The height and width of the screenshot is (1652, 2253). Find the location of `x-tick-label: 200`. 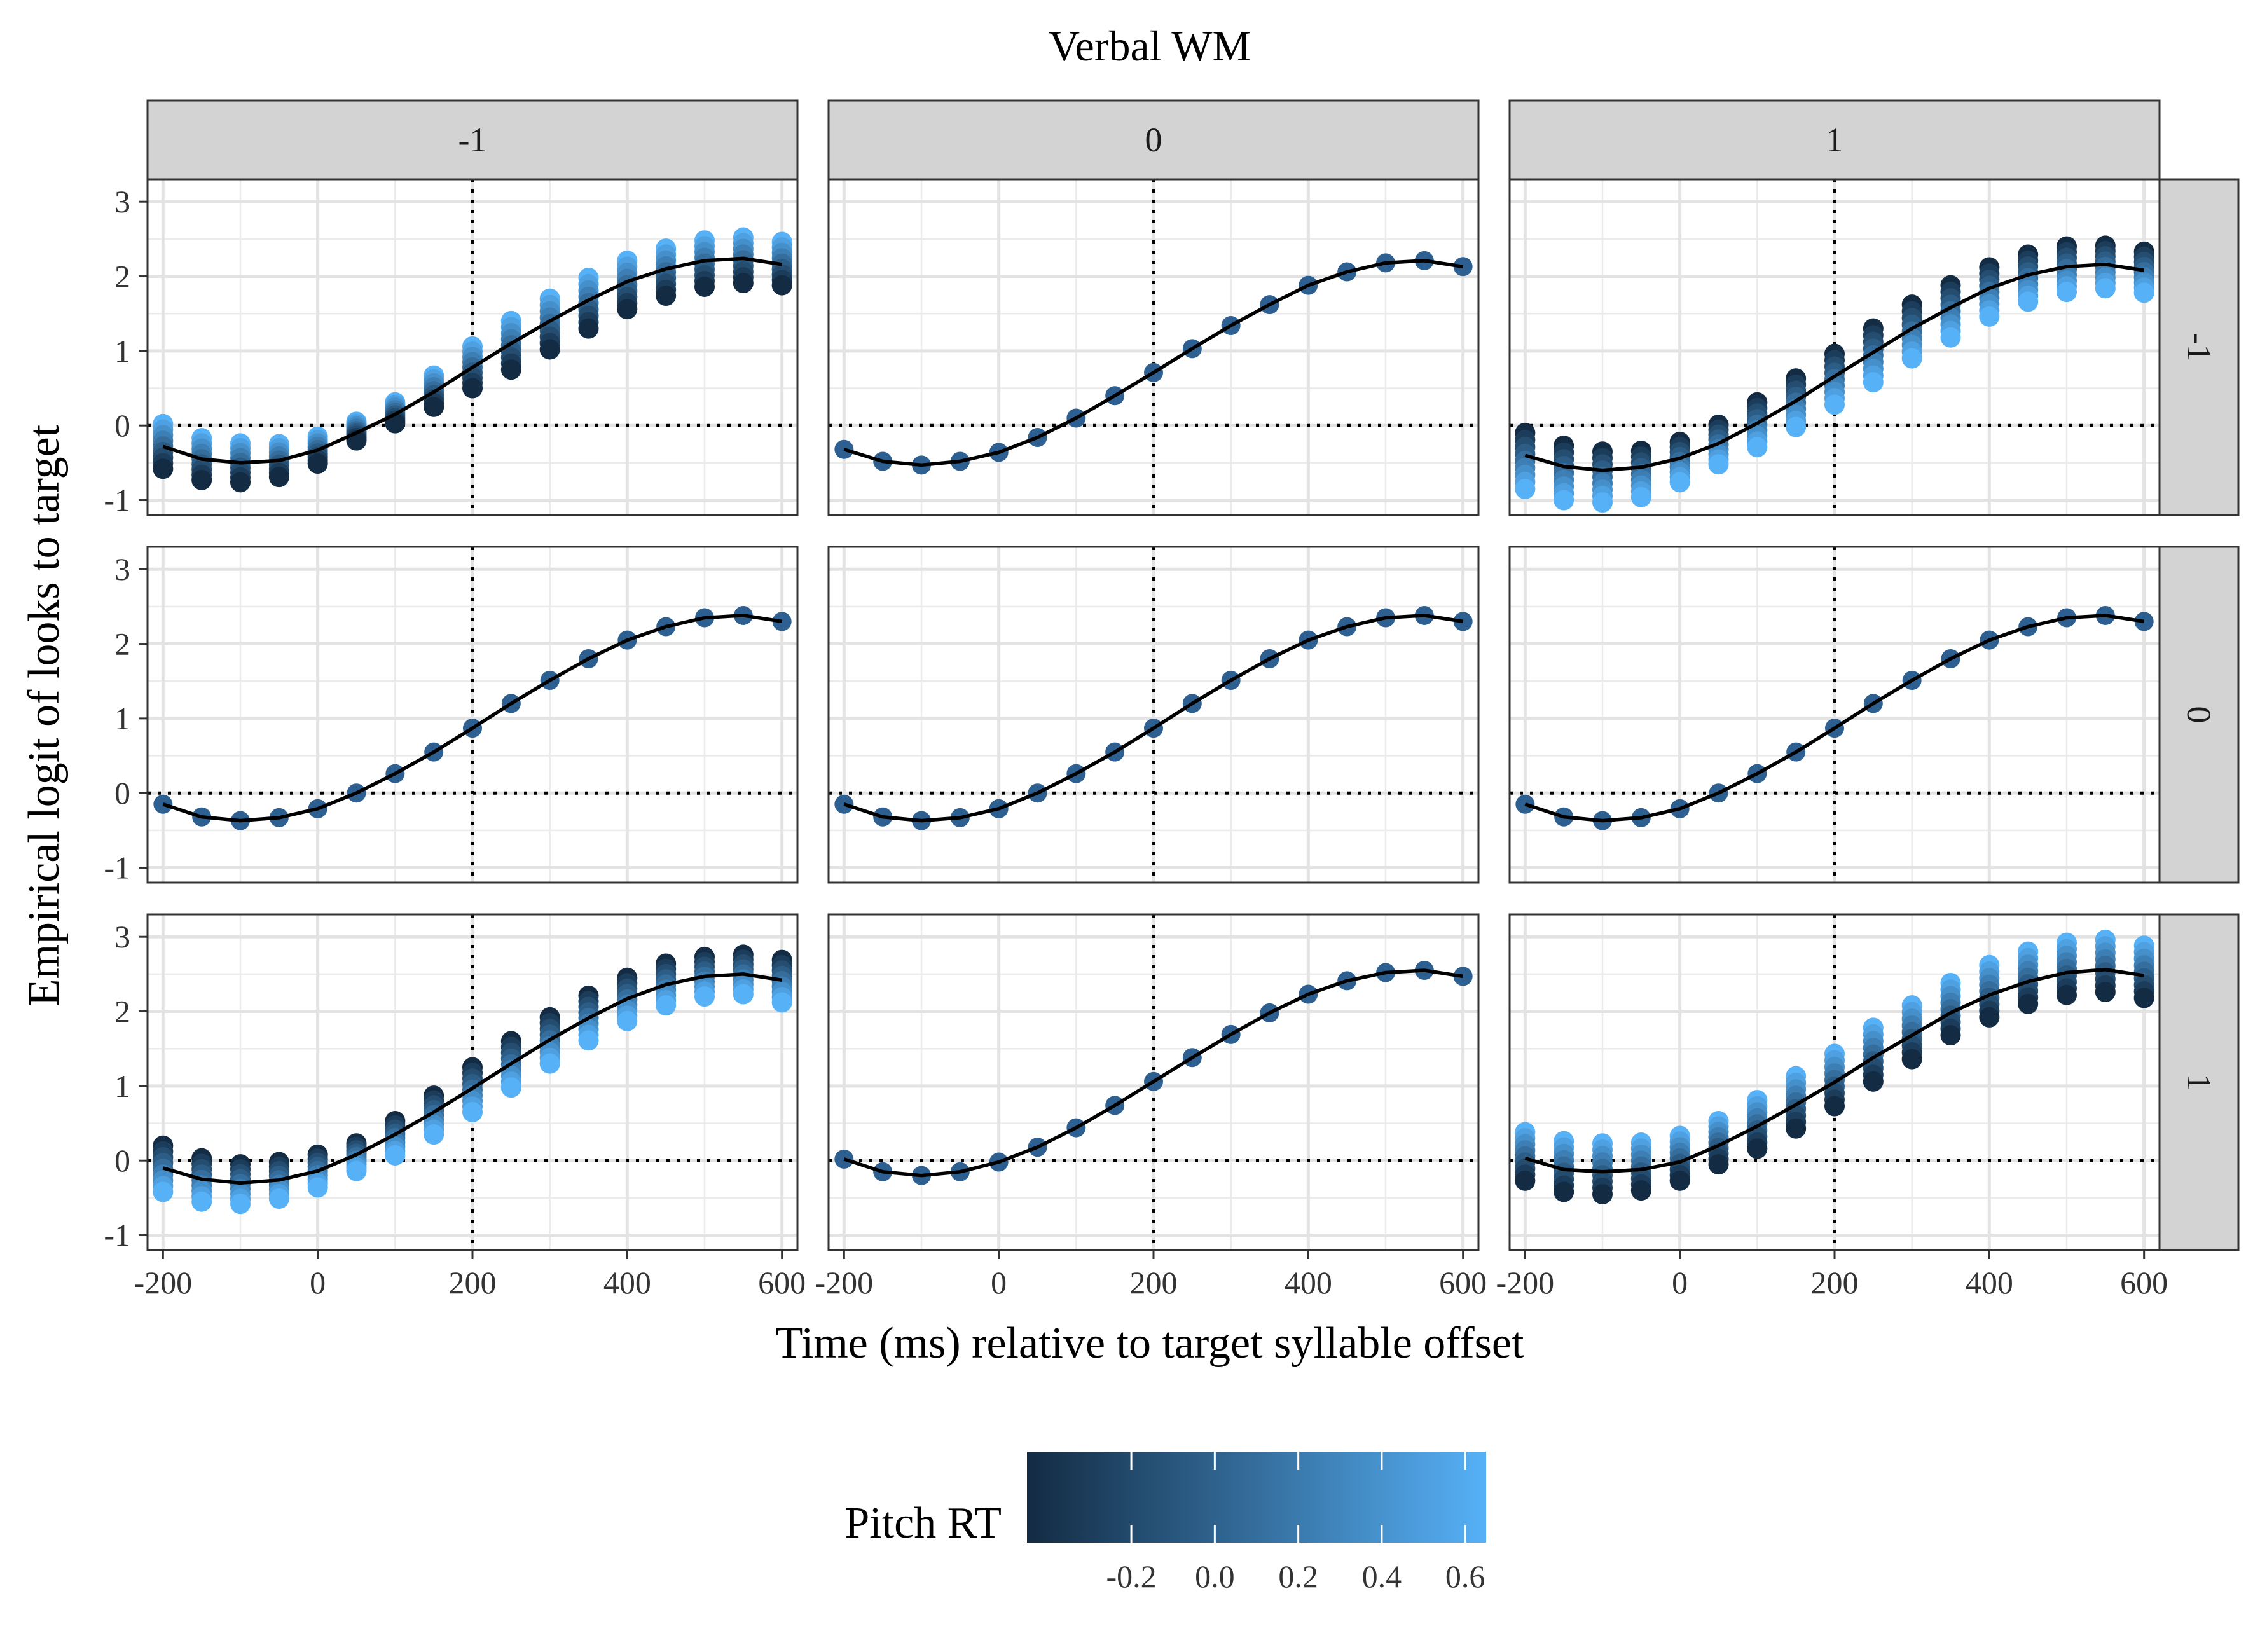

x-tick-label: 200 is located at coordinates (1835, 1282).